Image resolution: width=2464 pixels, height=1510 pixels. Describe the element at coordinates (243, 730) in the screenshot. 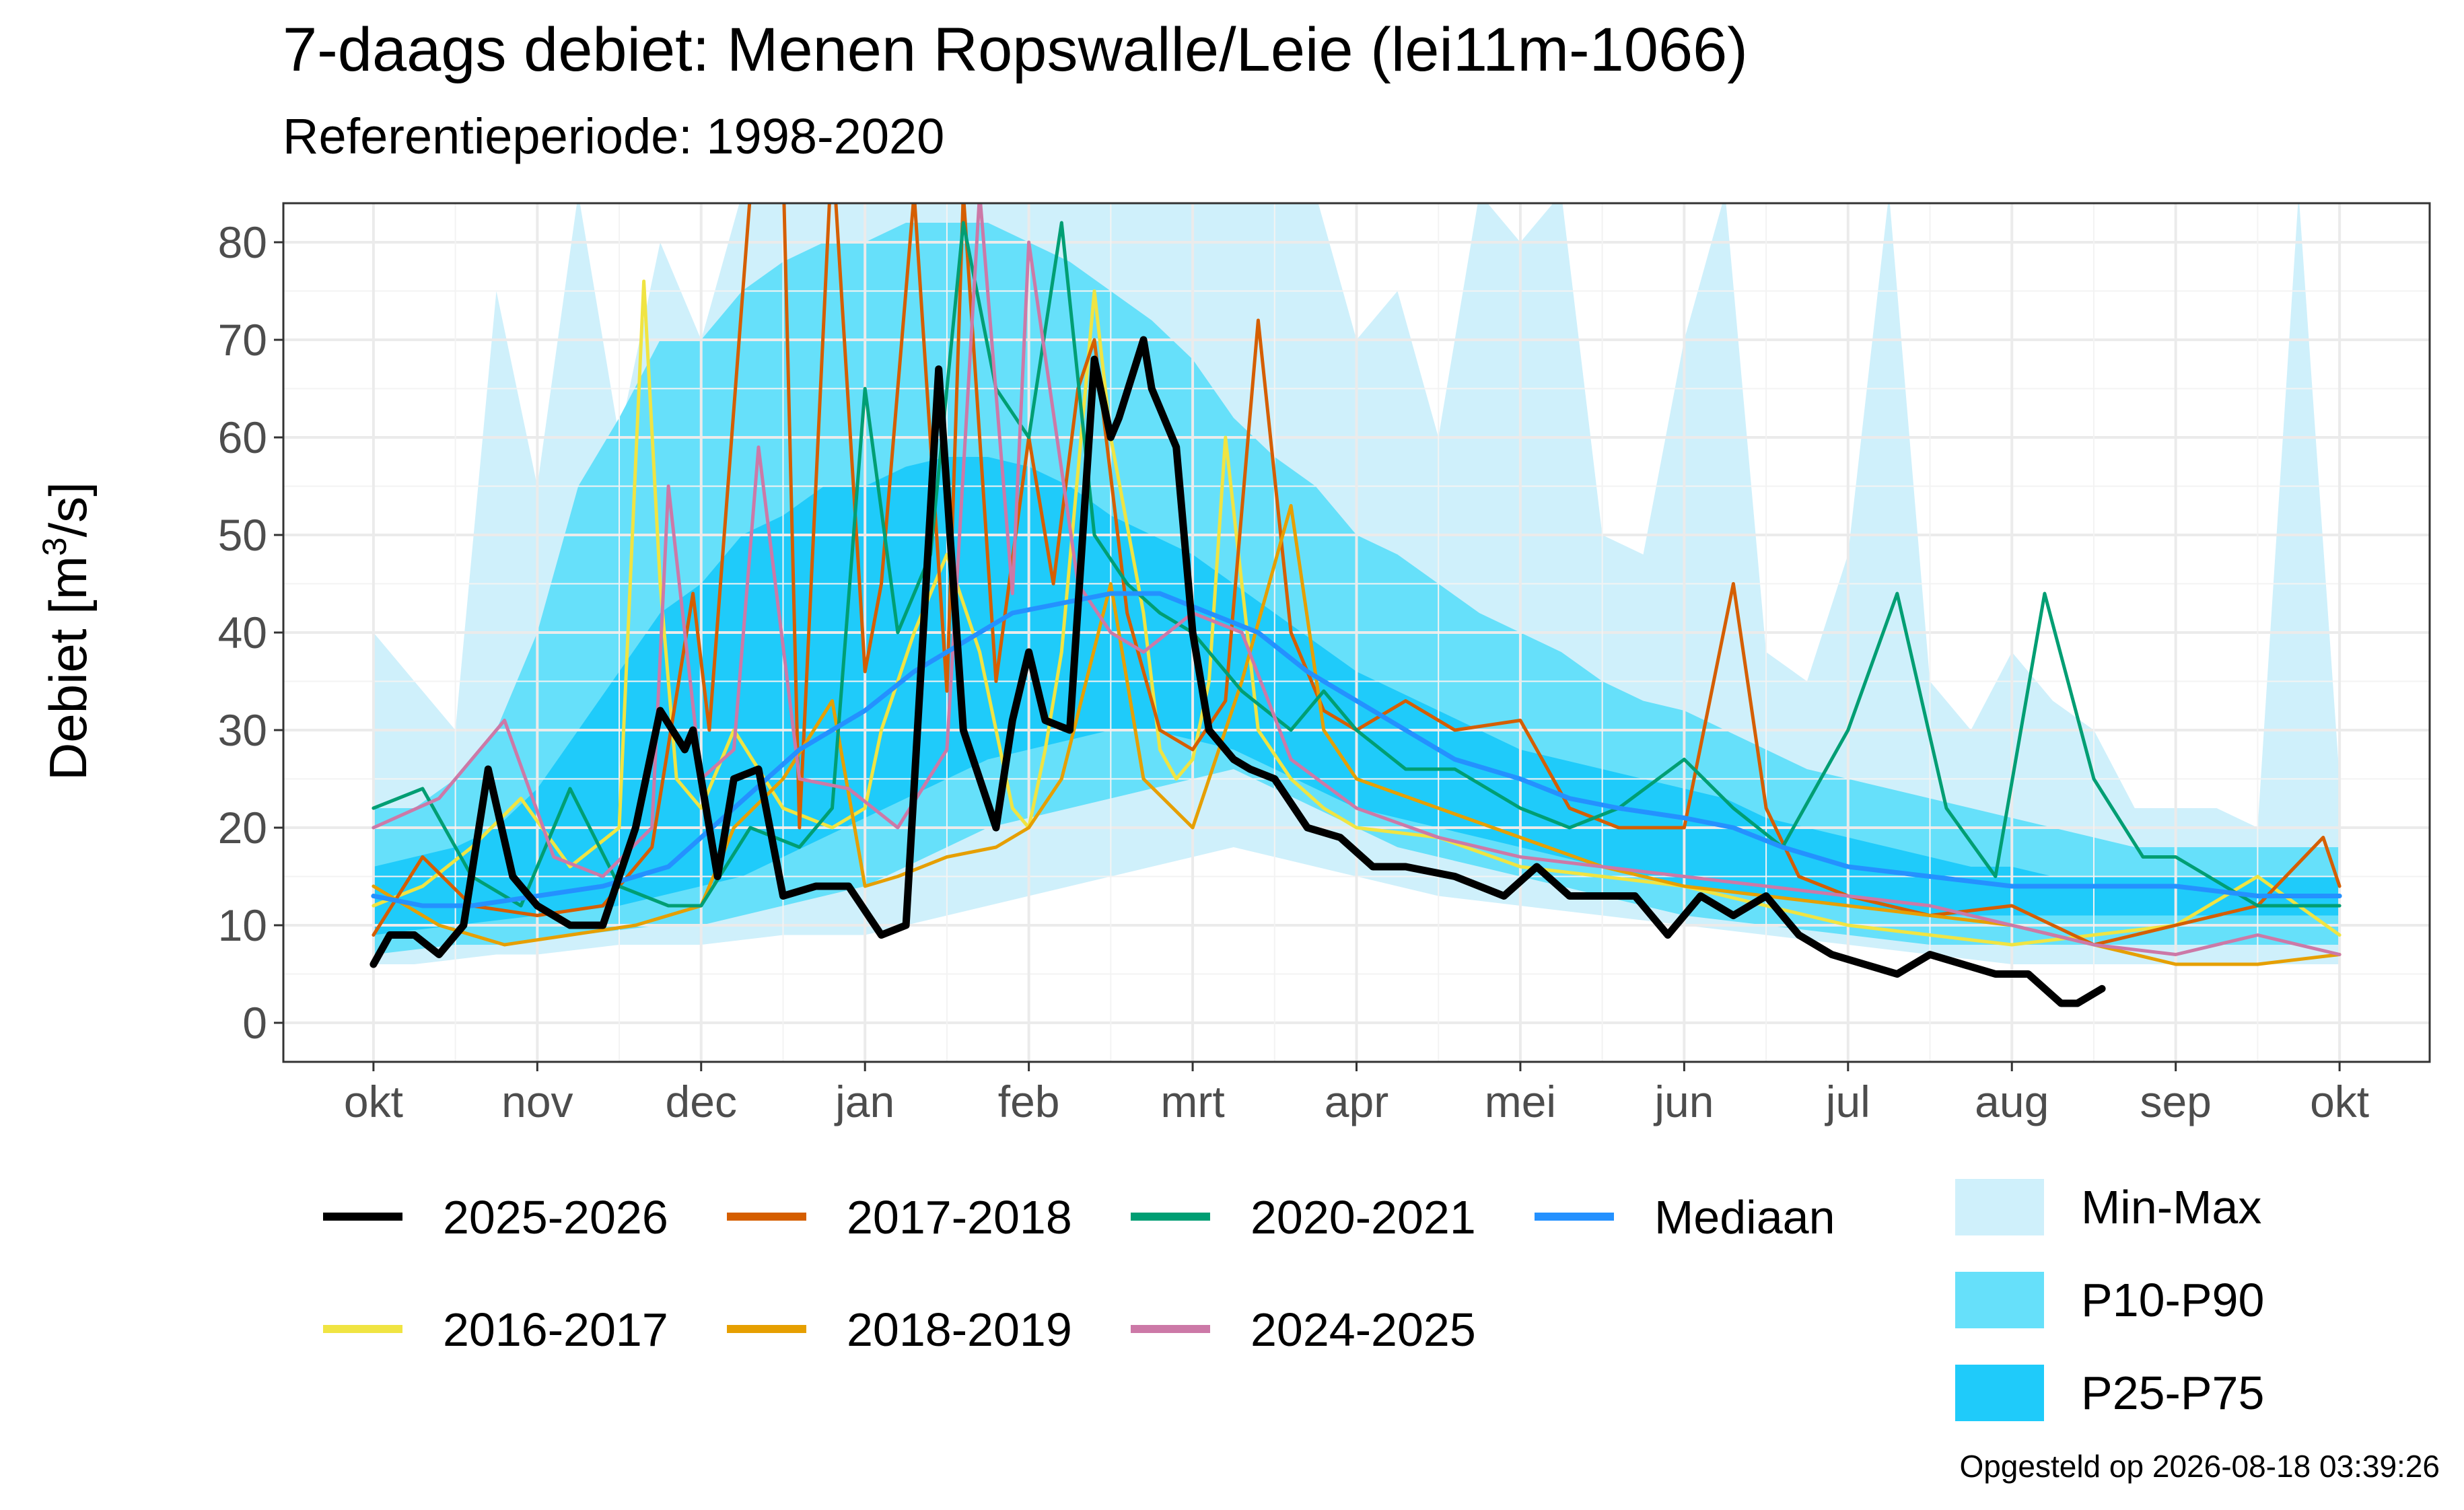

I see `y-tick-label: 30` at that location.